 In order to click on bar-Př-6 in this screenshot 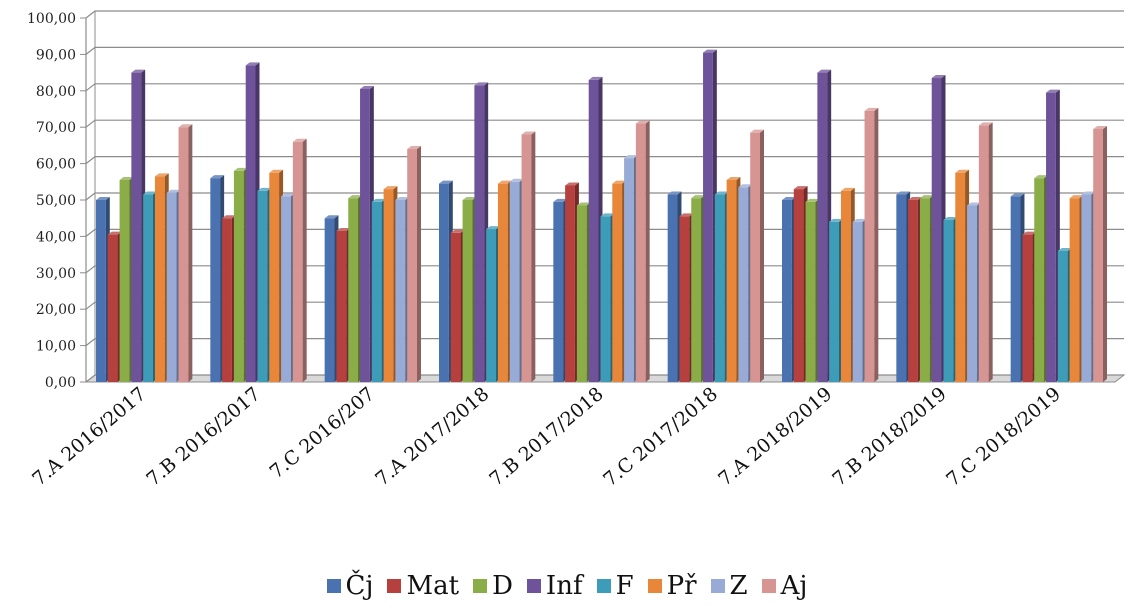, I will do `click(845, 286)`.